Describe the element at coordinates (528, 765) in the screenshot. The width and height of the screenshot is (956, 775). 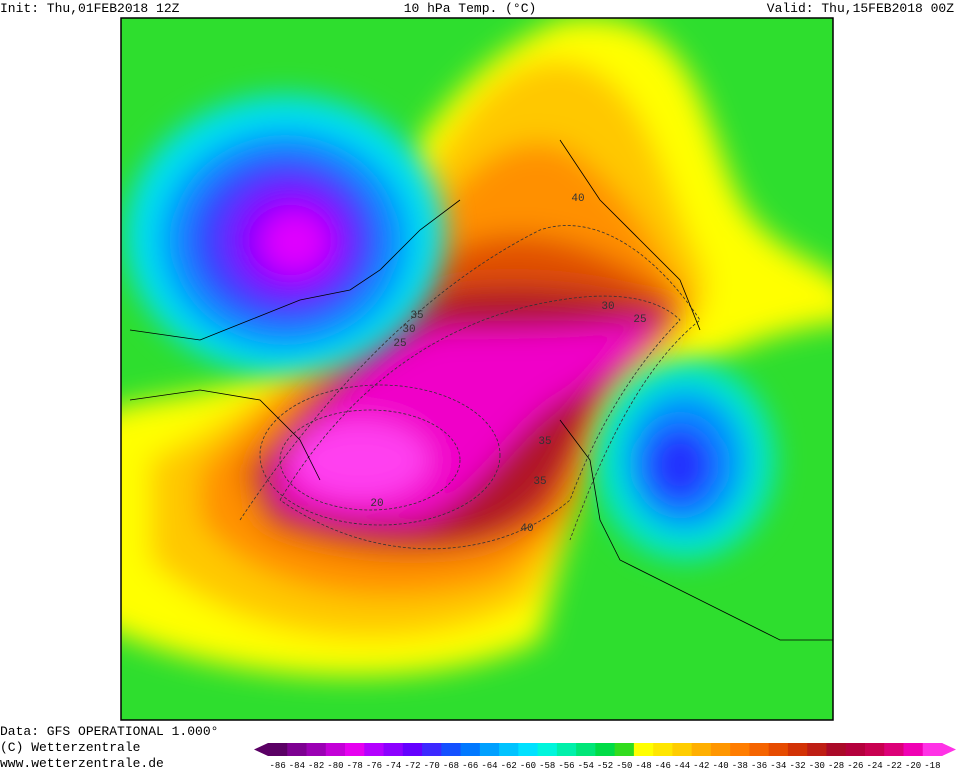
I see `colorbar-label: -60` at that location.